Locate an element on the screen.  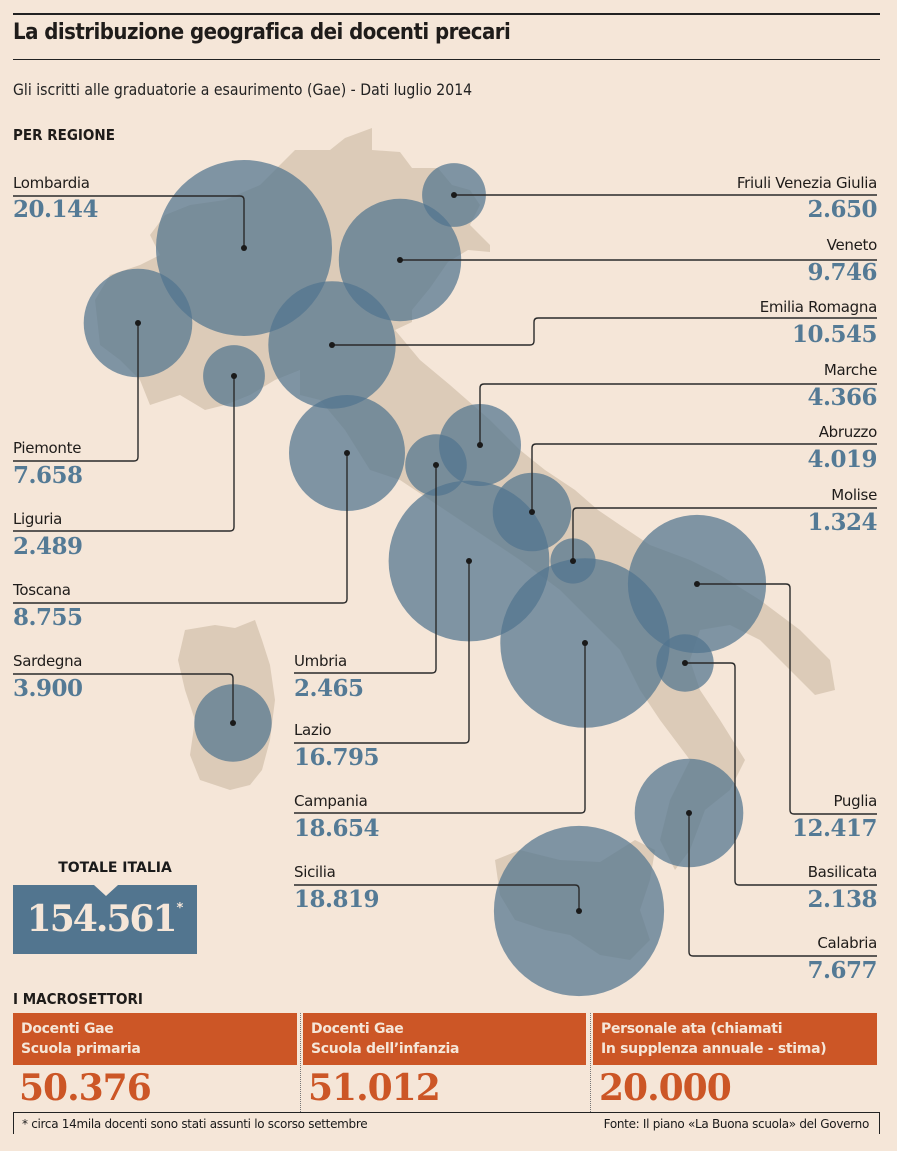
bubble-center-dot-puglia is located at coordinates (697, 584).